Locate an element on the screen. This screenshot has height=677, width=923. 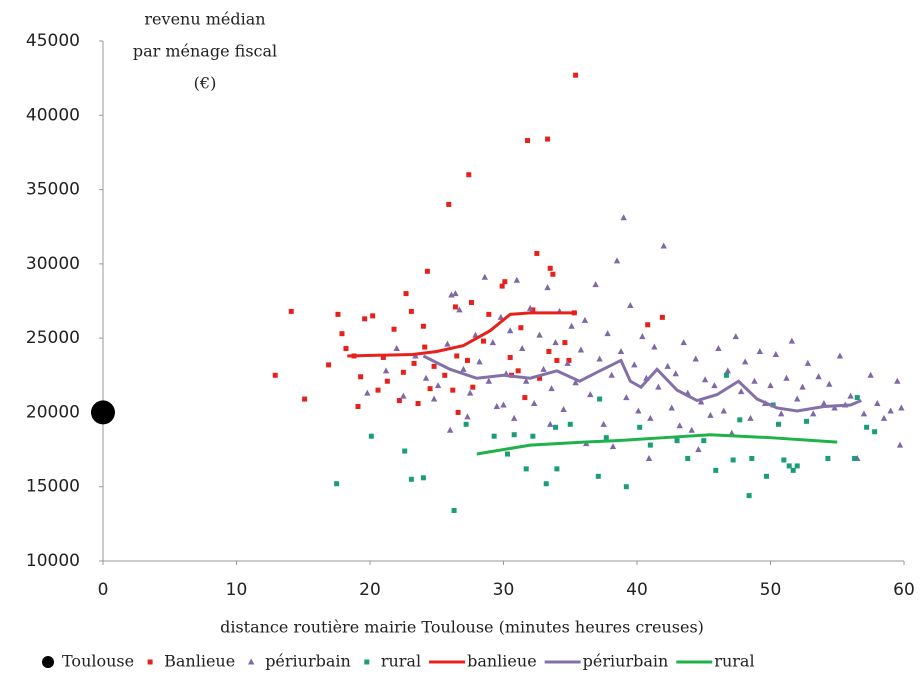
legend-item: banlieue is located at coordinates (483, 661).